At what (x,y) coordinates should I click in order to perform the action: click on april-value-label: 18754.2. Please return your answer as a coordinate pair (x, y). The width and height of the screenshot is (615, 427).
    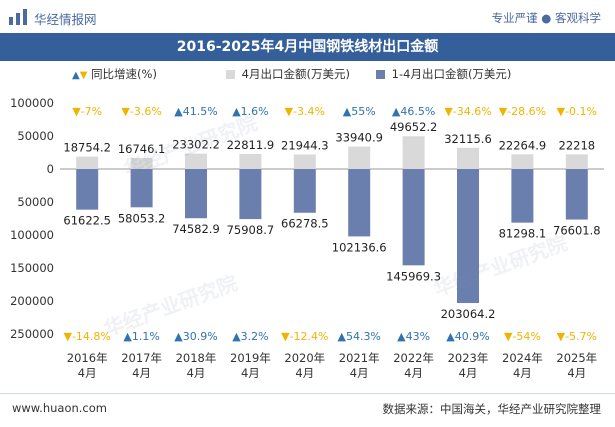
    Looking at the image, I should click on (87, 148).